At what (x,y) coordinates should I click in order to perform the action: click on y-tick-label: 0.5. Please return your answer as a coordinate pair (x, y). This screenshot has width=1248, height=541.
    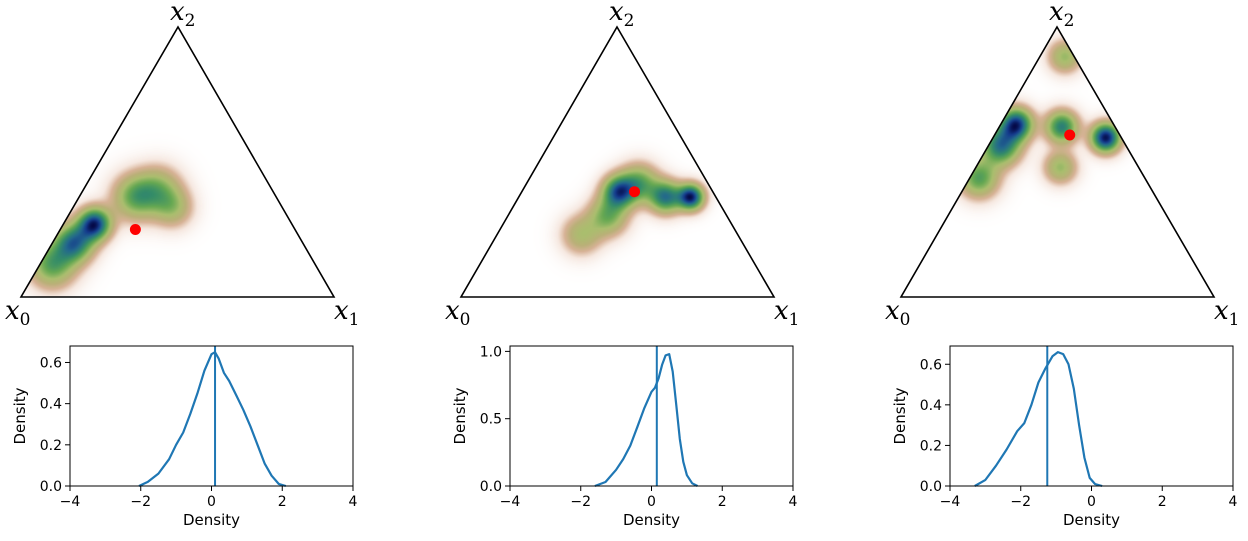
    Looking at the image, I should click on (491, 420).